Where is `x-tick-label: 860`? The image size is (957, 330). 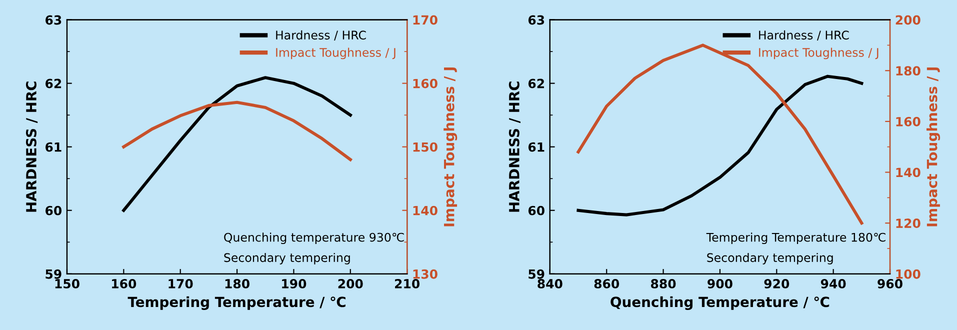
x-tick-label: 860 is located at coordinates (607, 283).